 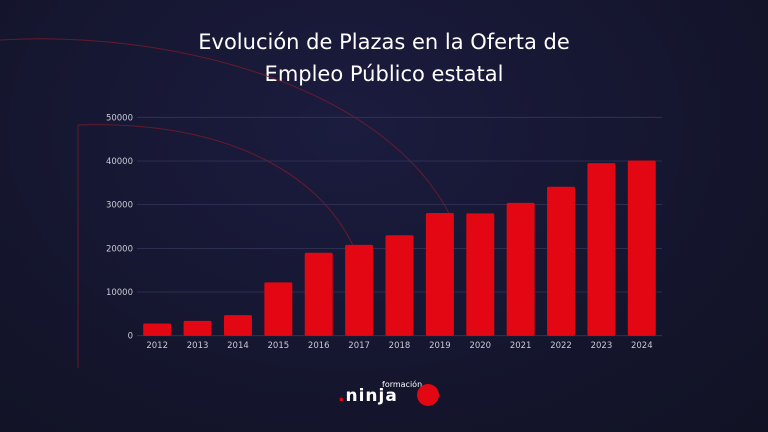 What do you see at coordinates (130, 337) in the screenshot?
I see `y-tick-label: 0` at bounding box center [130, 337].